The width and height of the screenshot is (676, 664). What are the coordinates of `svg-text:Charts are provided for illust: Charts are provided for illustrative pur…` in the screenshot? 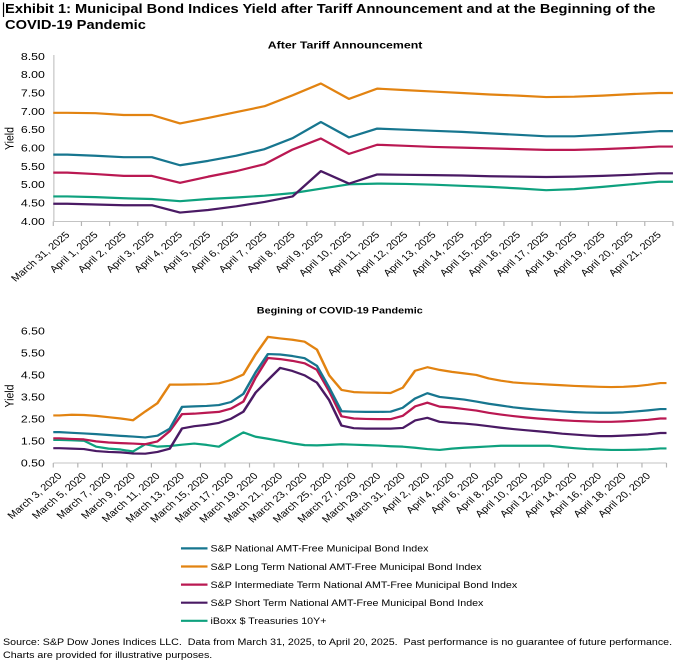 It's located at (107, 656).